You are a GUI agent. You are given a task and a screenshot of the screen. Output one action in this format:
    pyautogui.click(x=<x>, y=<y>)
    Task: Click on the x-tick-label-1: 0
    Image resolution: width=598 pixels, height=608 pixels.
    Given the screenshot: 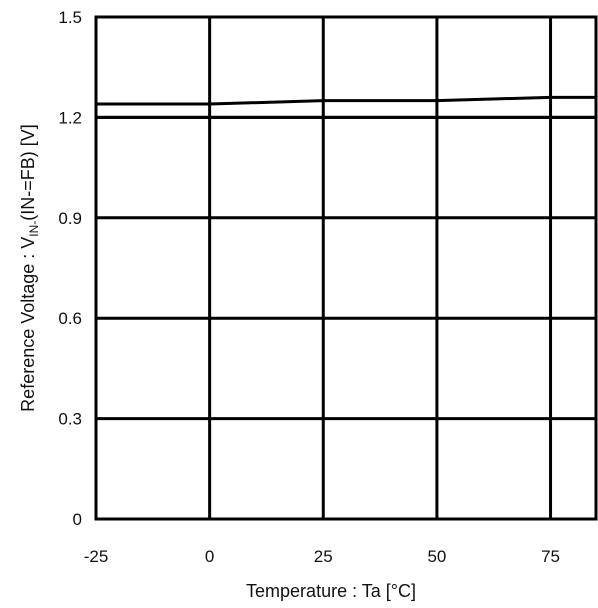 What is the action you would take?
    pyautogui.click(x=209, y=556)
    